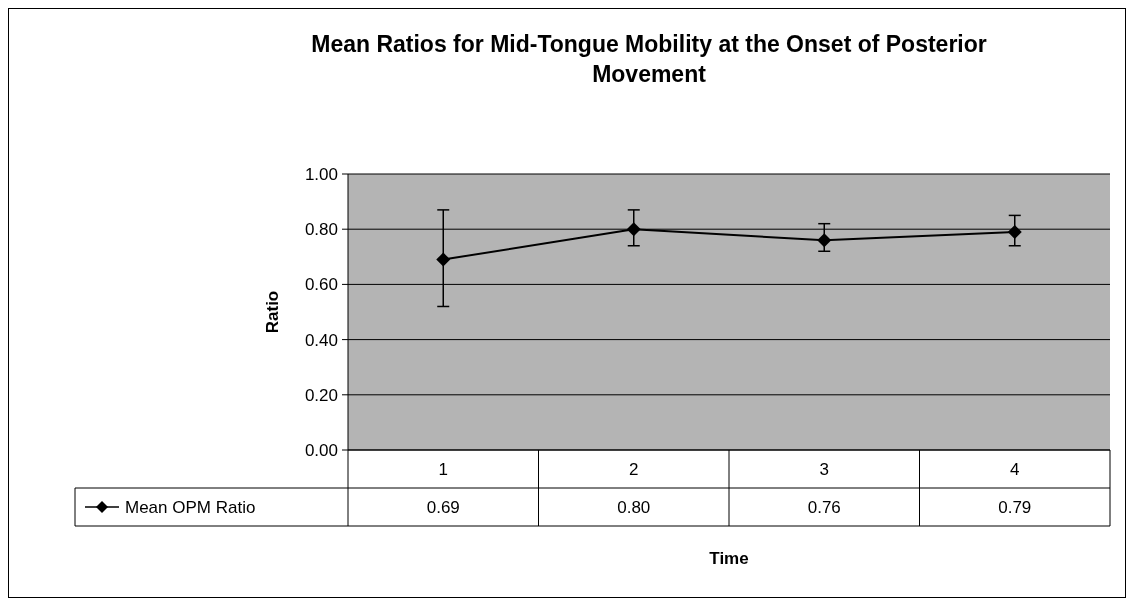 The height and width of the screenshot is (606, 1134). What do you see at coordinates (824, 469) in the screenshot?
I see `x-tick-label: 3` at bounding box center [824, 469].